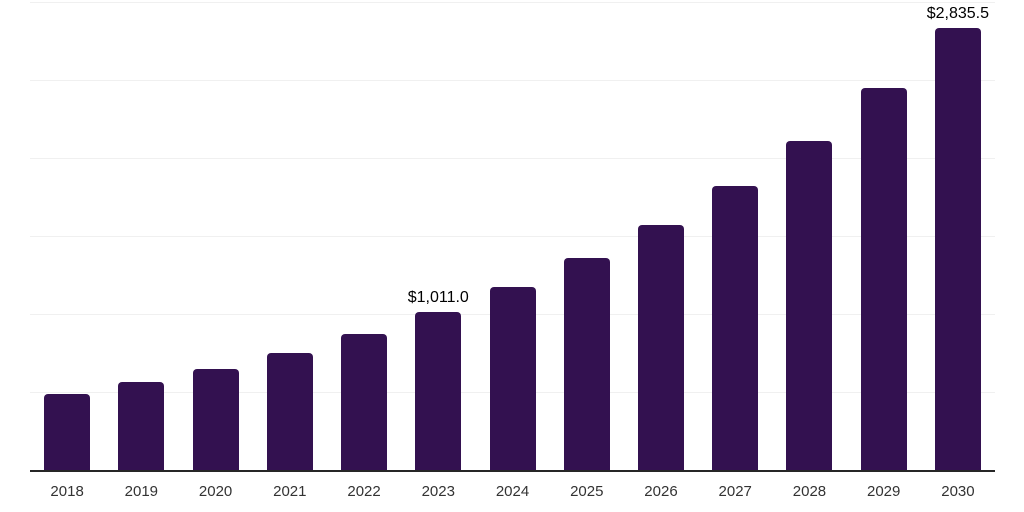  What do you see at coordinates (215, 419) in the screenshot?
I see `bar-2020` at bounding box center [215, 419].